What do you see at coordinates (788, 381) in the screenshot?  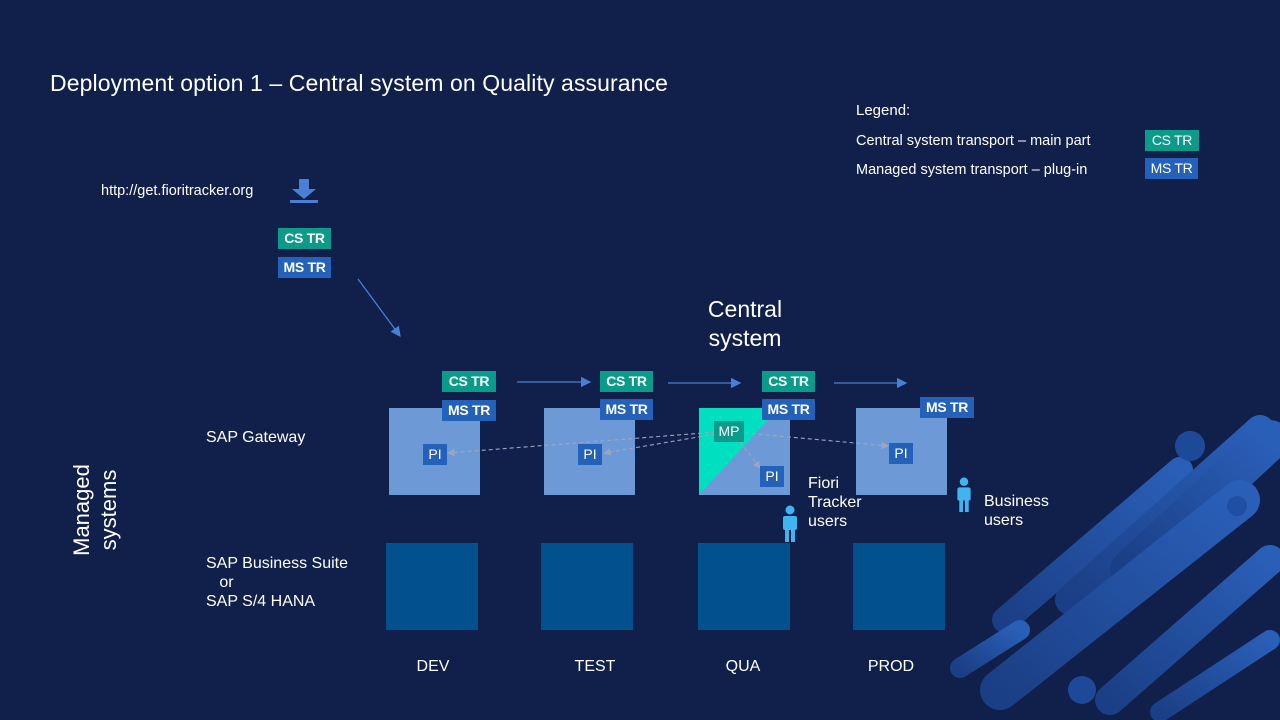 I see `qua-cs-tag: CS TR` at bounding box center [788, 381].